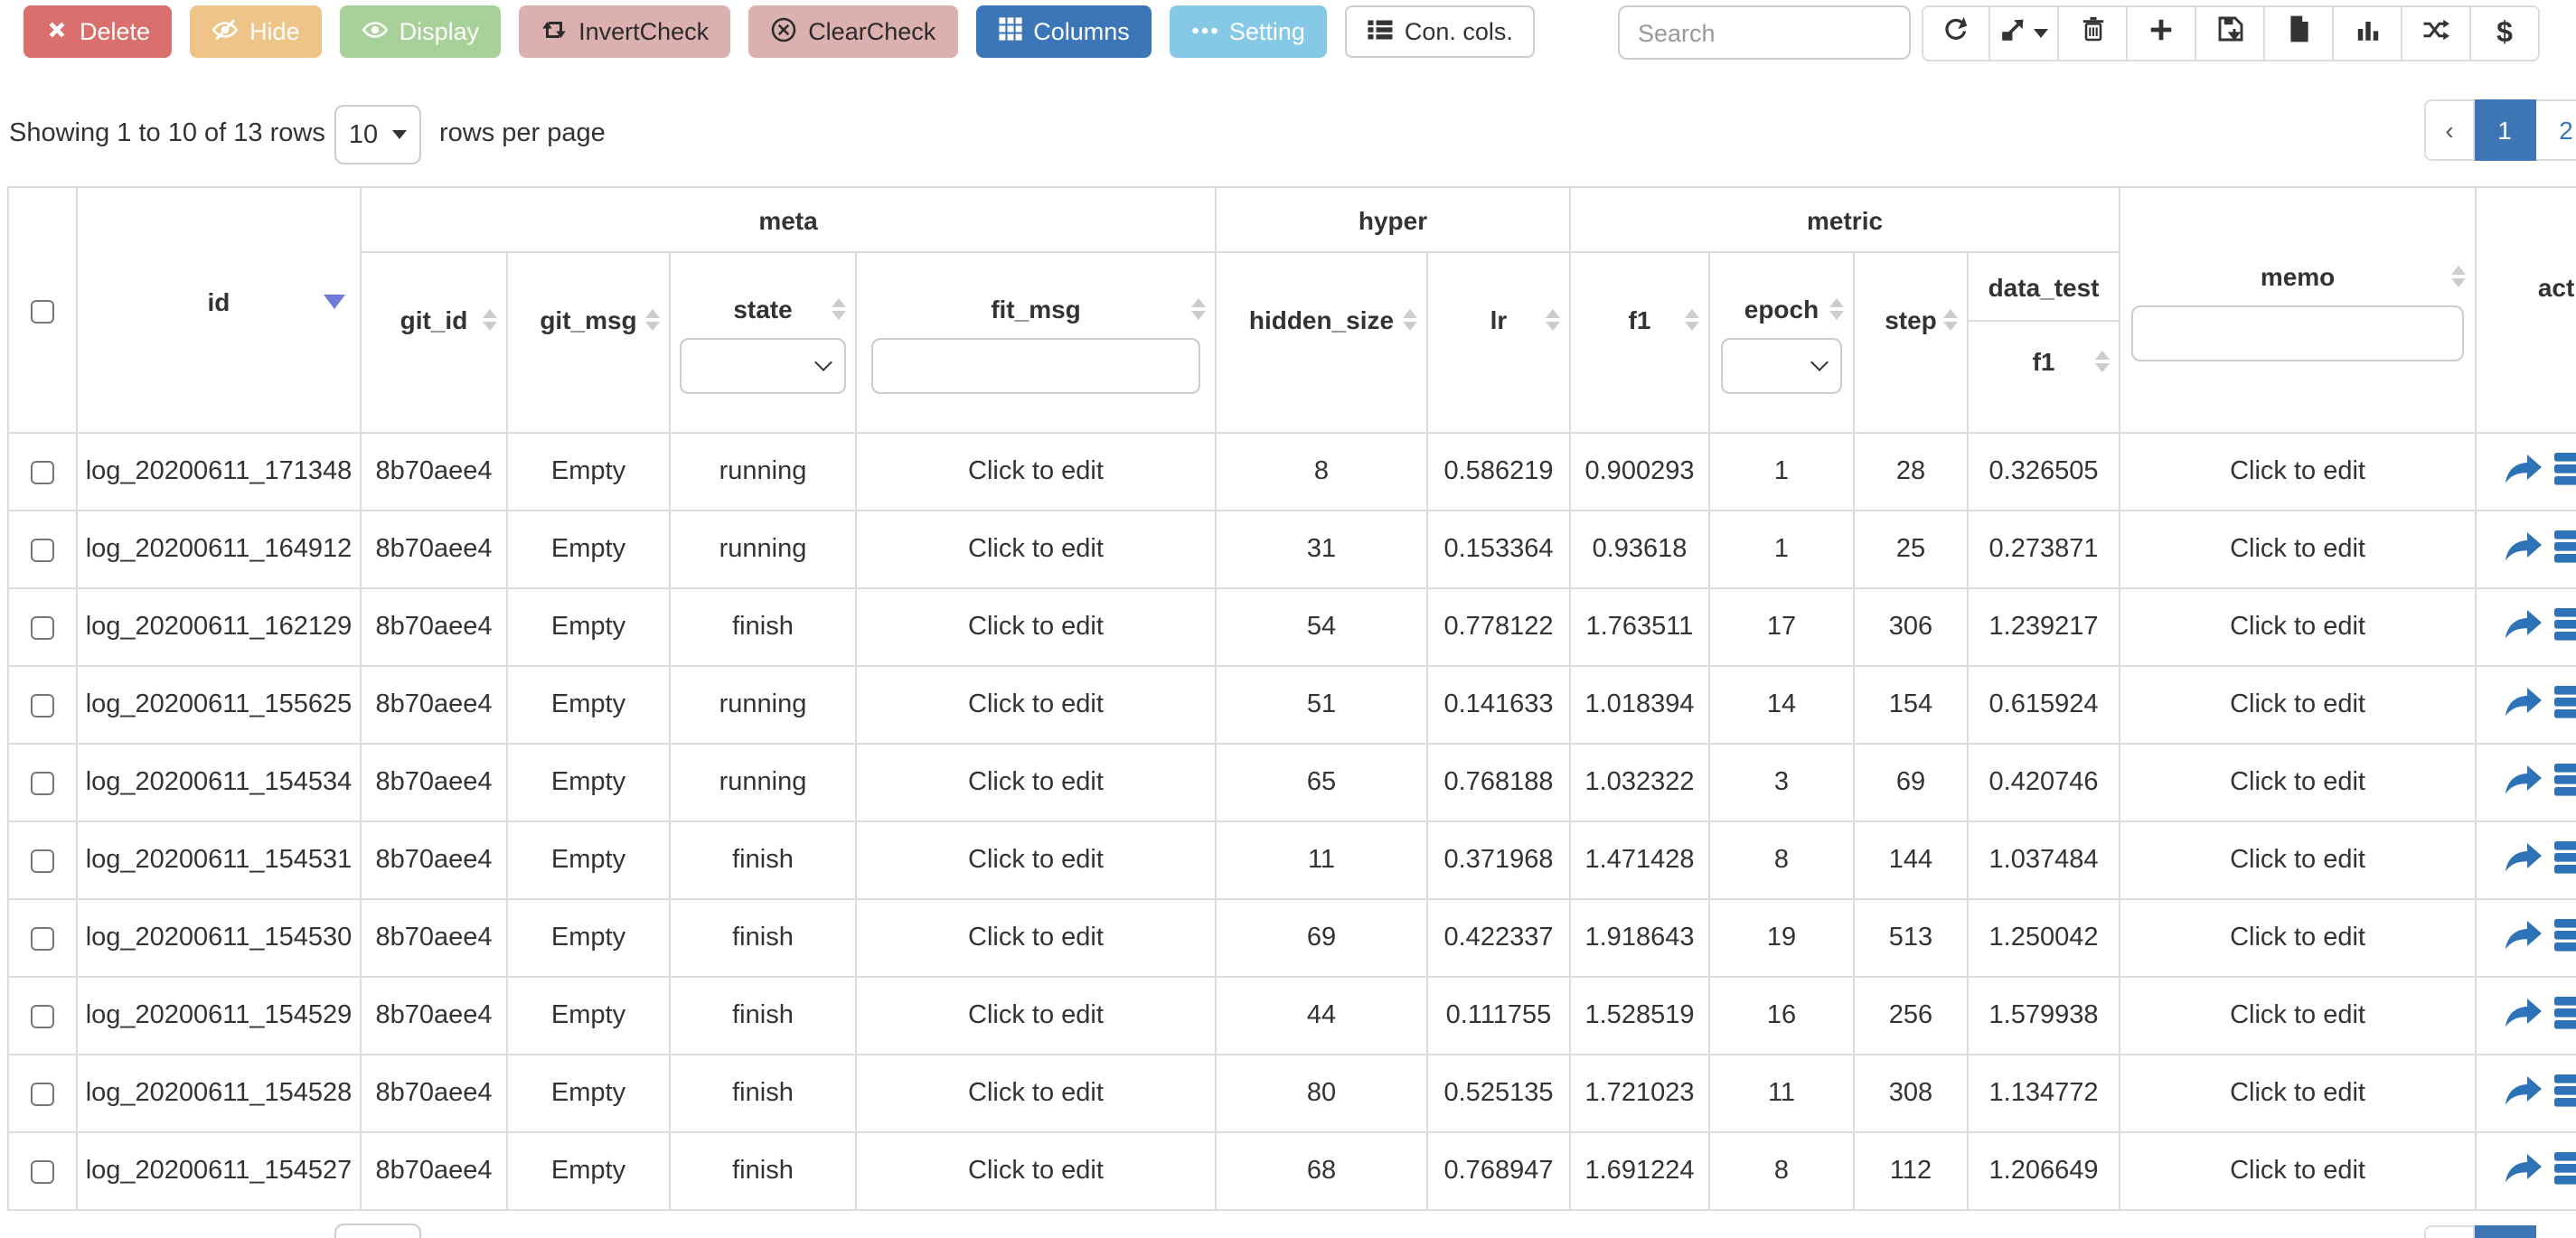 The width and height of the screenshot is (2576, 1238). Describe the element at coordinates (378, 134) in the screenshot. I see `page-size-dropdown: 10` at that location.